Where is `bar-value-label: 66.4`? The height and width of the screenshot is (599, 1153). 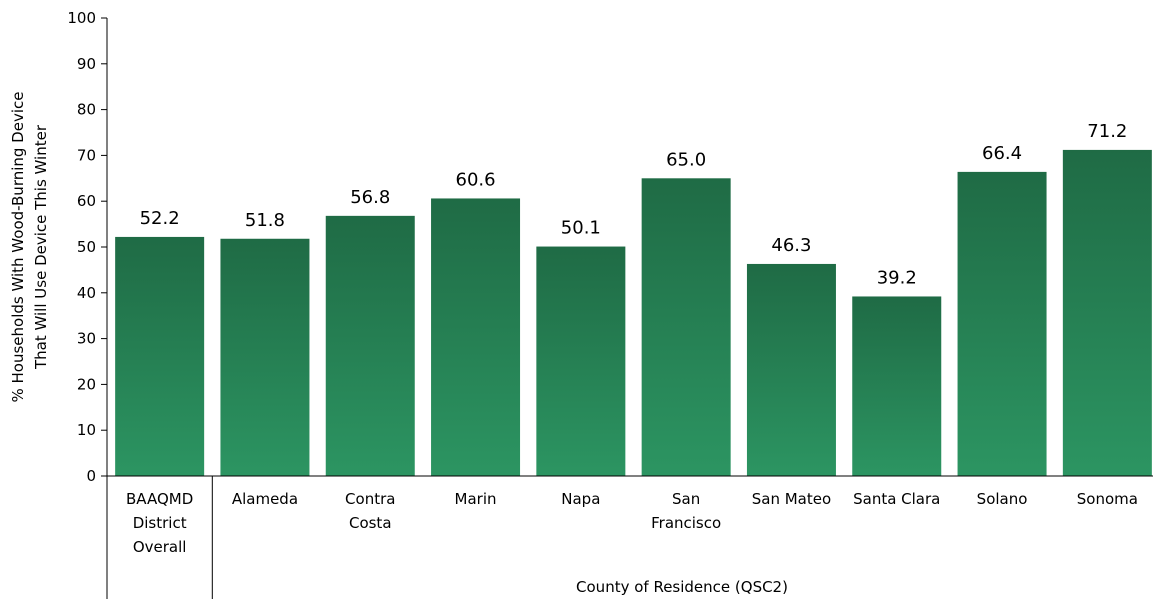 bar-value-label: 66.4 is located at coordinates (1002, 153).